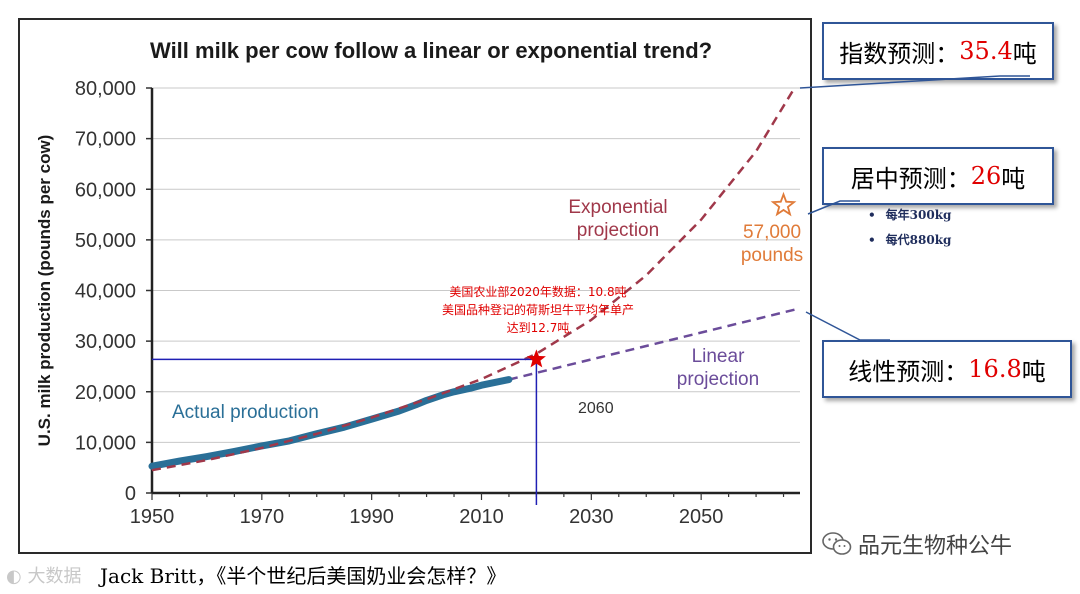 The width and height of the screenshot is (1080, 594). I want to click on y-tick-label: 30,000, so click(105, 342).